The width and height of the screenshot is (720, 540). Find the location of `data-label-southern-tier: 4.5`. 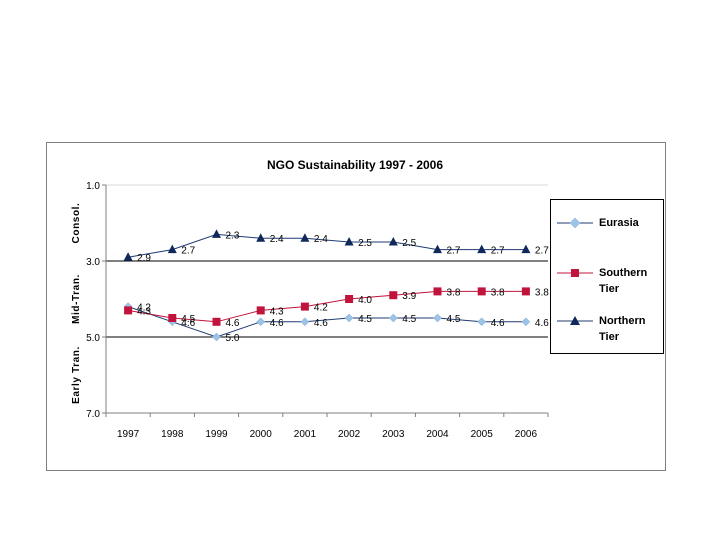

data-label-southern-tier: 4.5 is located at coordinates (188, 319).